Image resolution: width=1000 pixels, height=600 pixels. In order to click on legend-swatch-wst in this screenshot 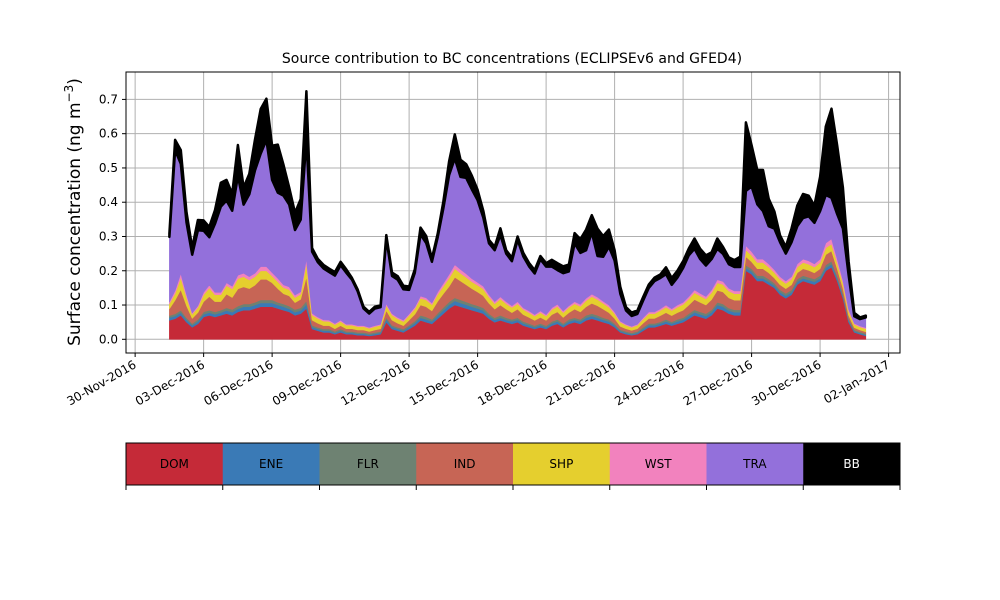, I will do `click(658, 464)`.